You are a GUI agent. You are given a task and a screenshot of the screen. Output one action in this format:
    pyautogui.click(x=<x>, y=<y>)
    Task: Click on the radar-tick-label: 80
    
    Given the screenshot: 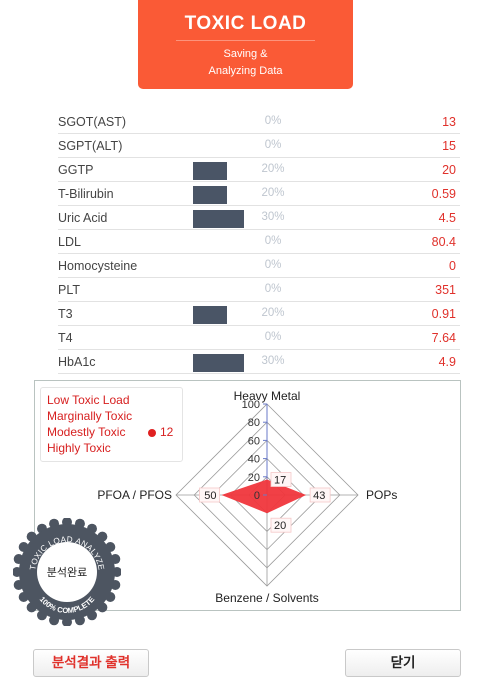 What is the action you would take?
    pyautogui.click(x=254, y=423)
    